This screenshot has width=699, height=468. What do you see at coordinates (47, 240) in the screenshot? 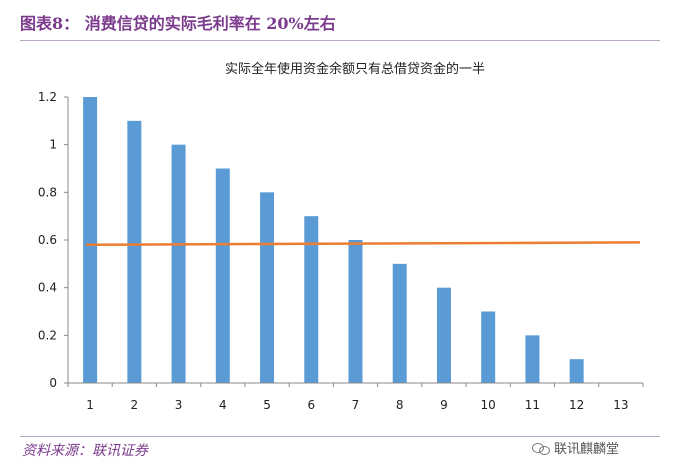
I see `y-tick-label: 0.6` at bounding box center [47, 240].